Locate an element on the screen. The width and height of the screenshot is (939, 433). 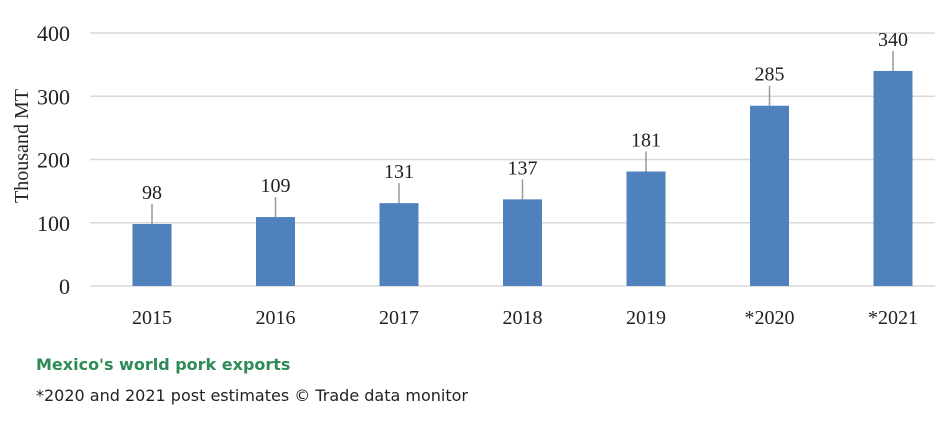
y-tick-labels: 0 100 200 300 400 is located at coordinates (53, 160).